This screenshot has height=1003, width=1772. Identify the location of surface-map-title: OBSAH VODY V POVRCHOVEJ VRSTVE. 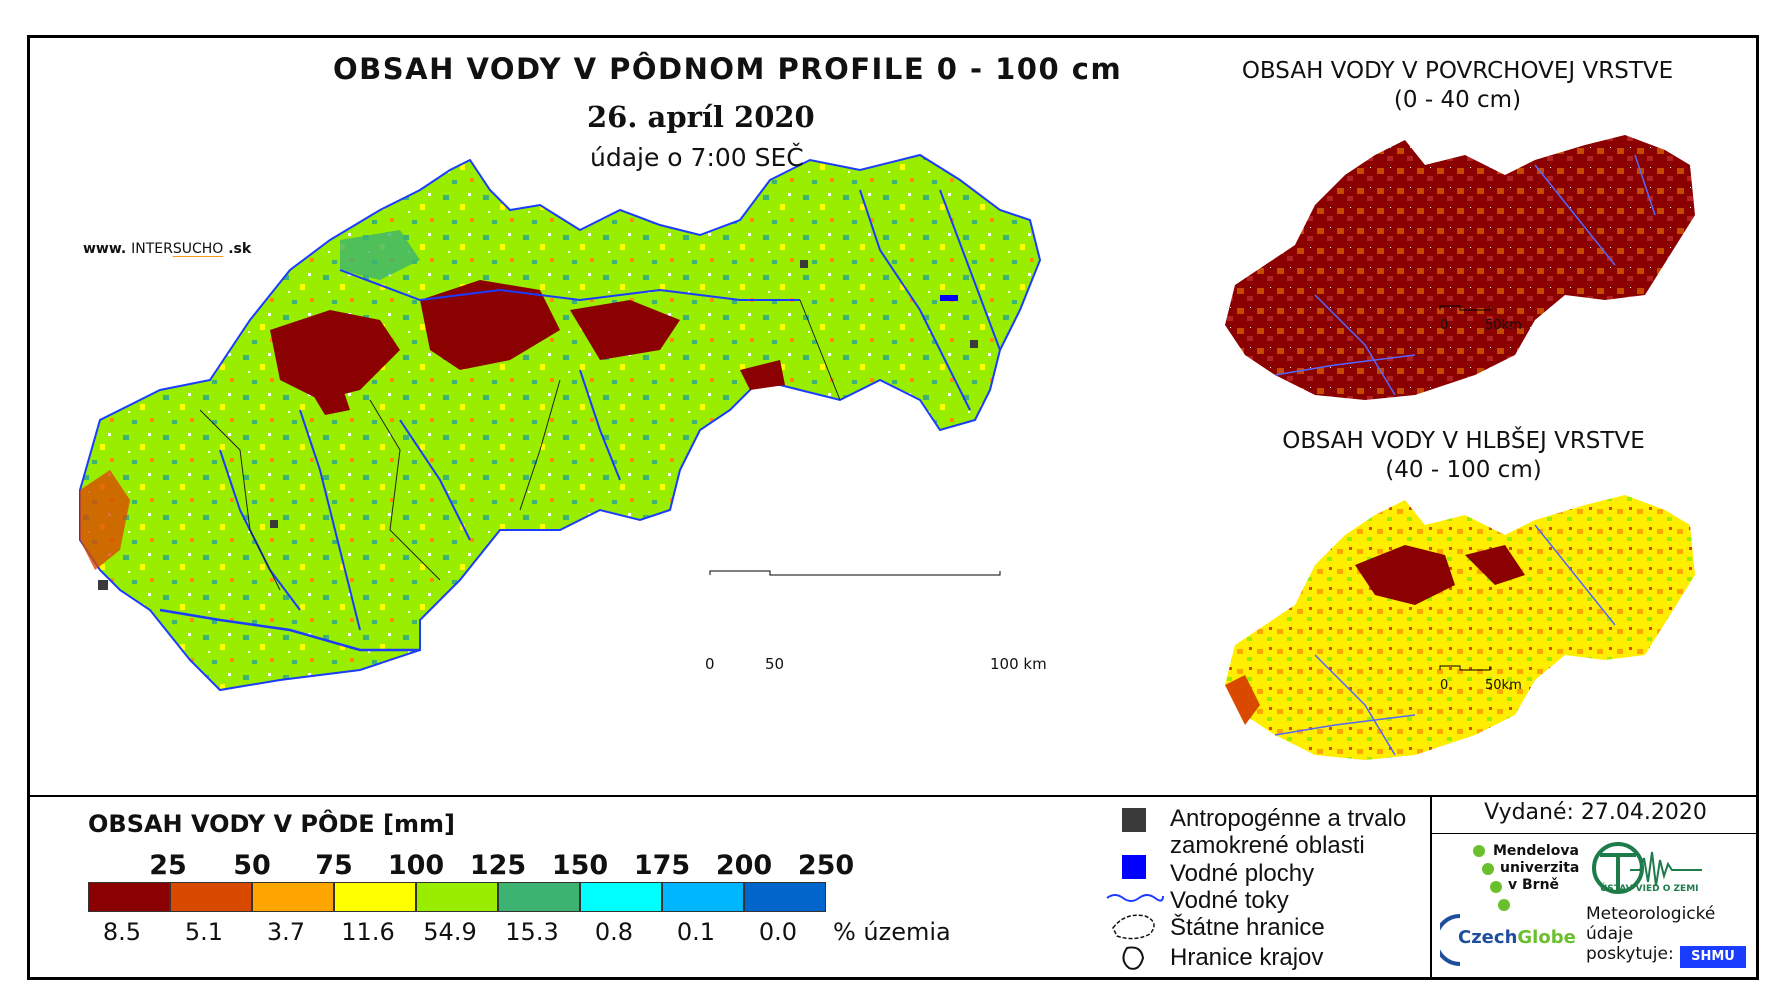
(1457, 71).